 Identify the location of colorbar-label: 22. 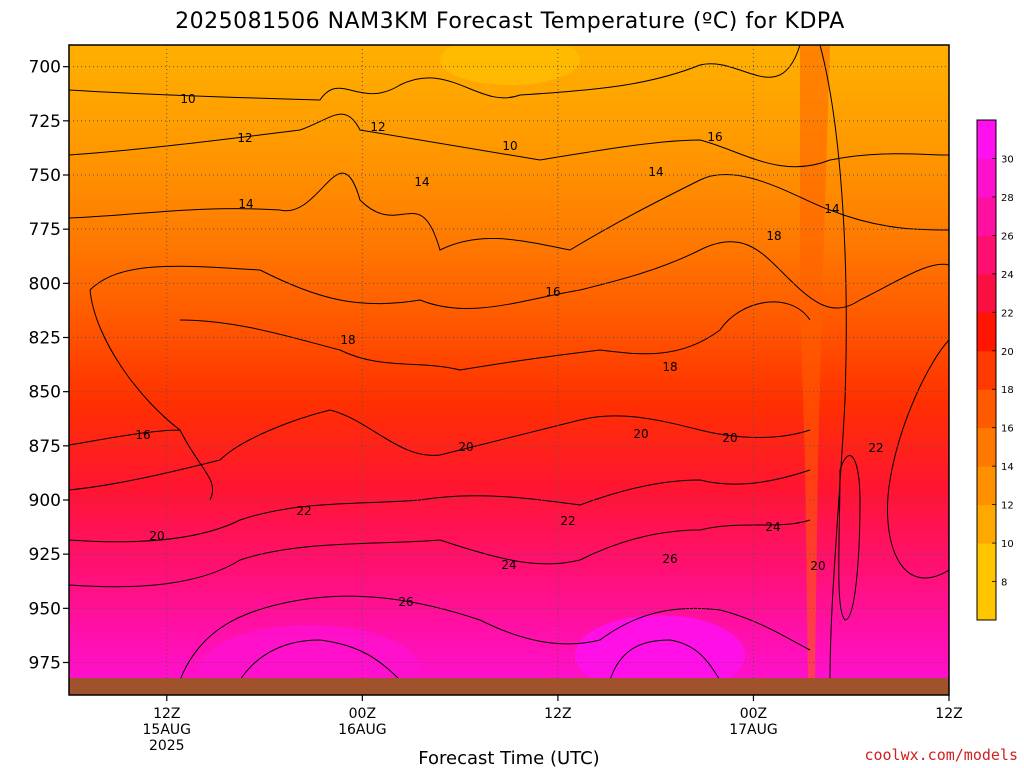
(1007, 313).